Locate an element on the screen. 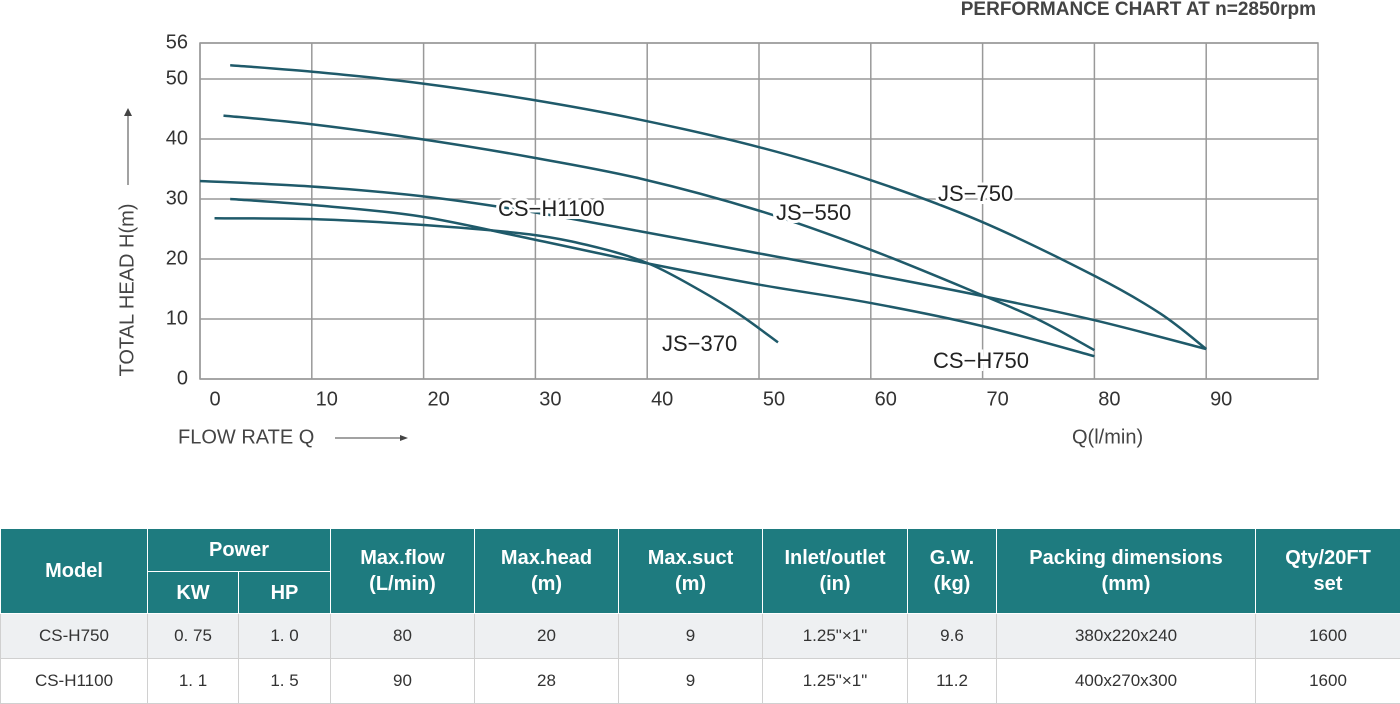  table-cell: 11.2 is located at coordinates (952, 681).